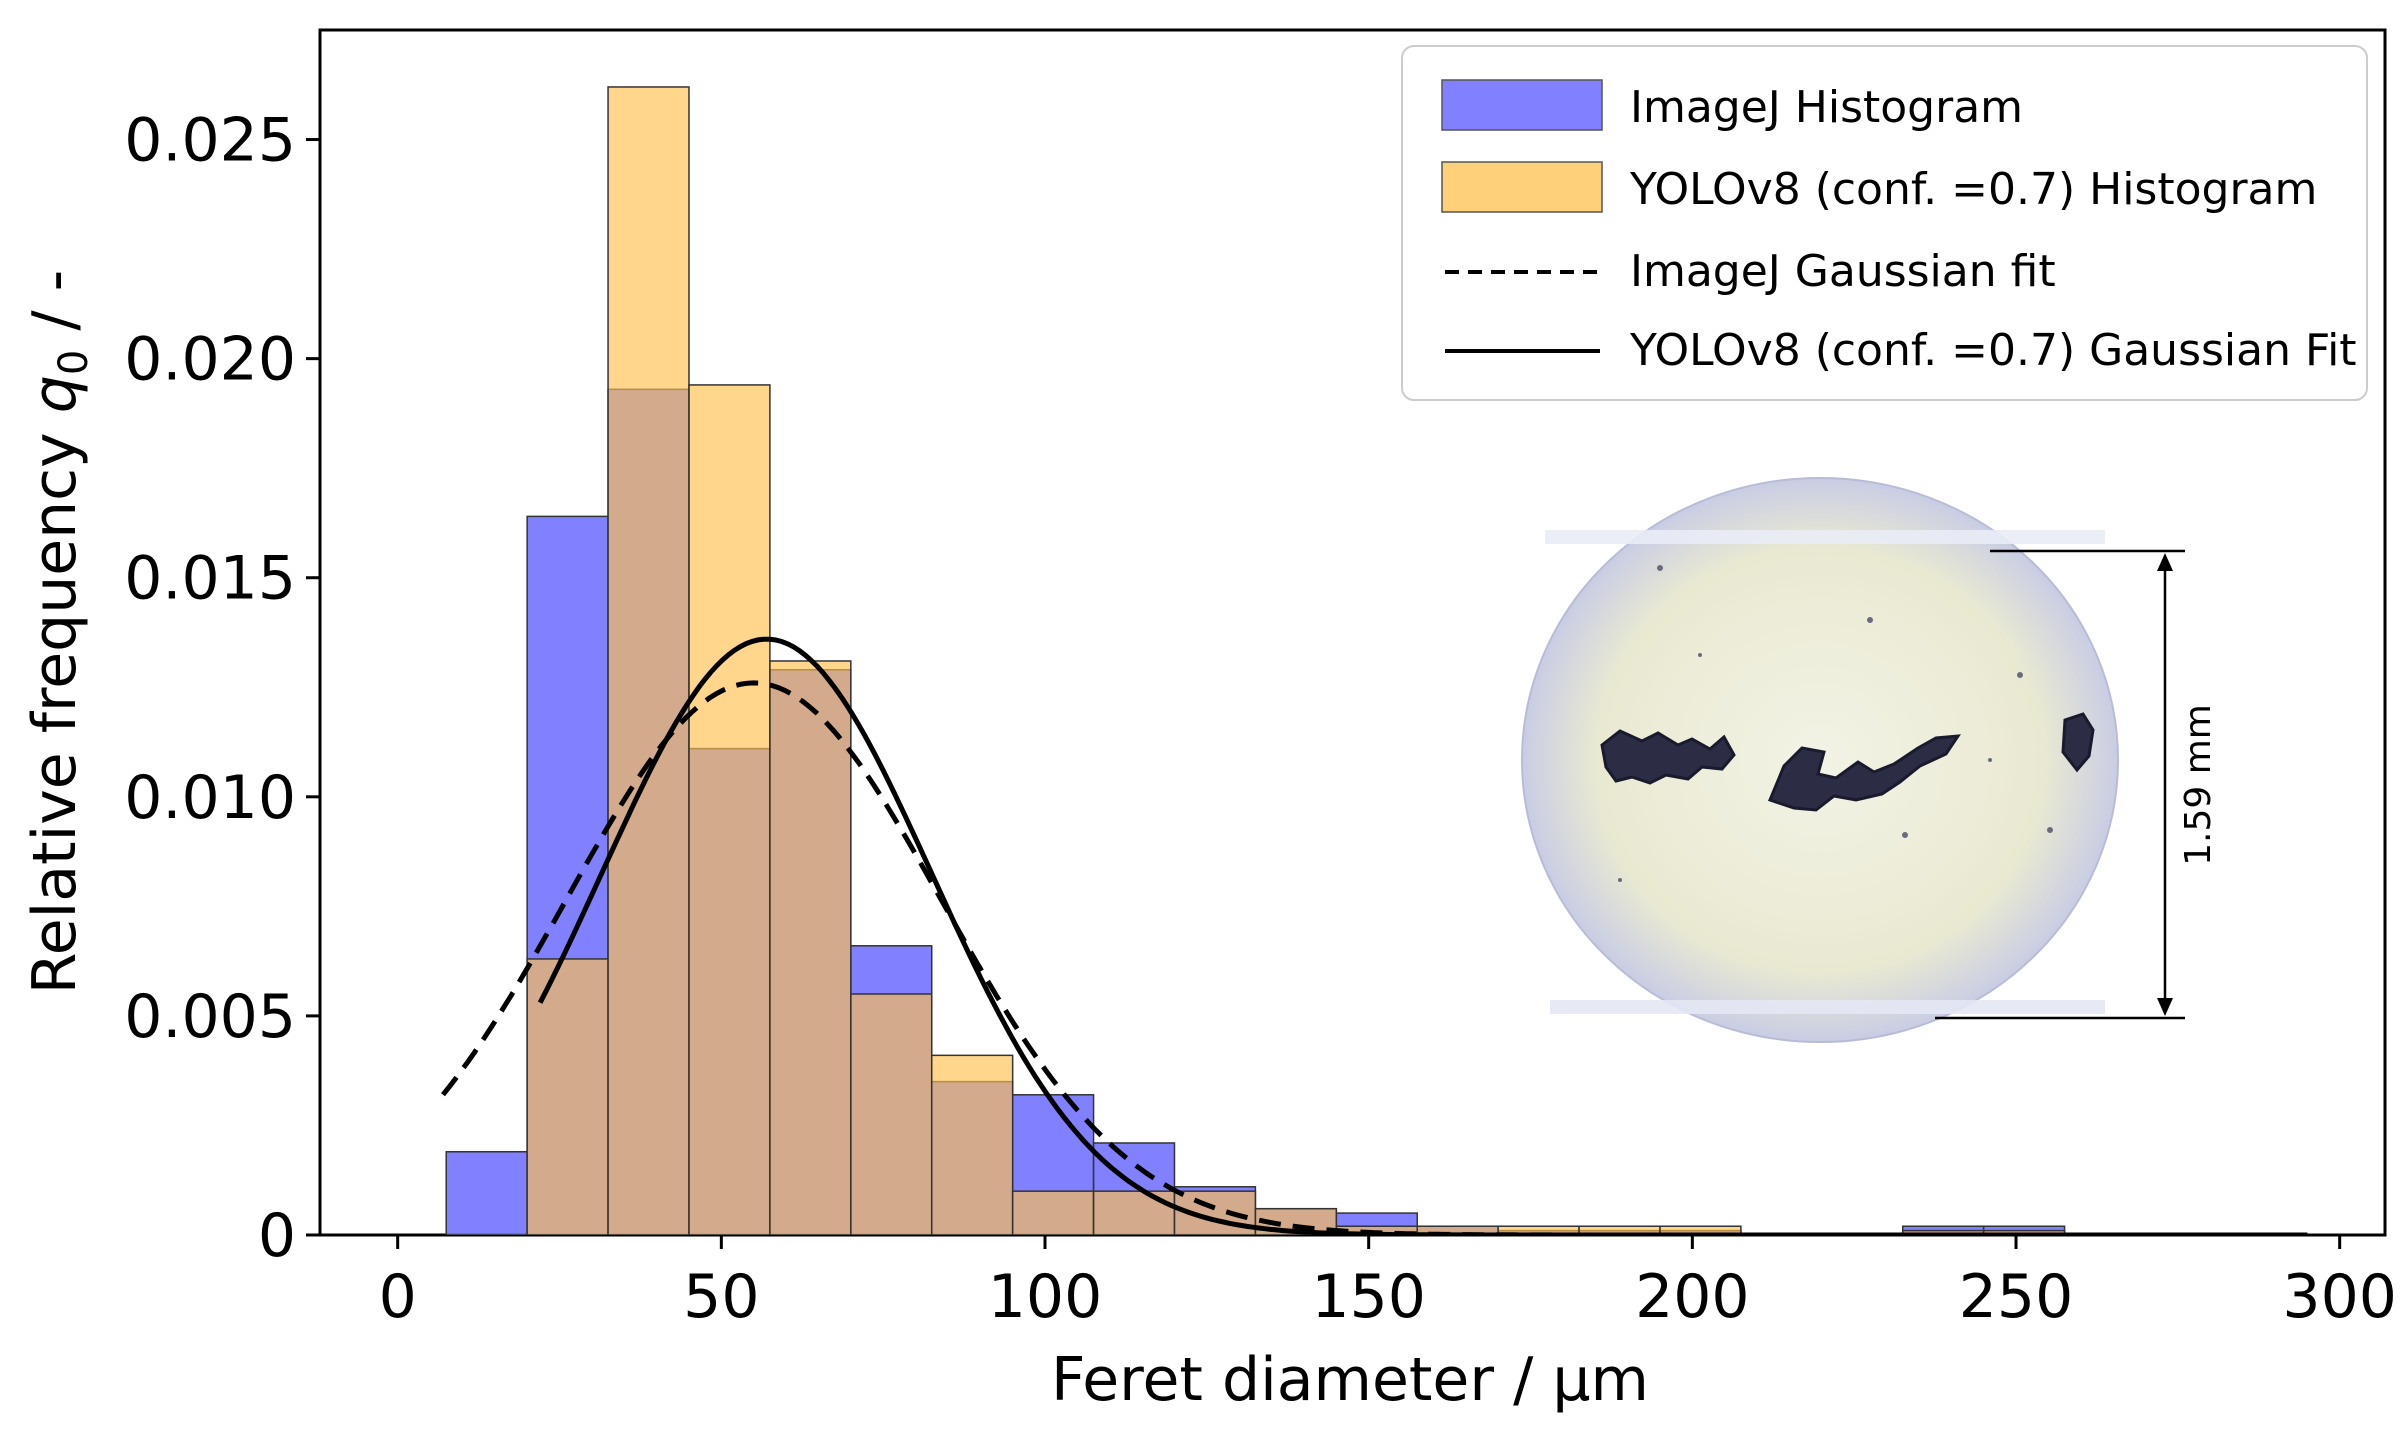  What do you see at coordinates (210, 579) in the screenshot?
I see `y-tick-label: 0.015` at bounding box center [210, 579].